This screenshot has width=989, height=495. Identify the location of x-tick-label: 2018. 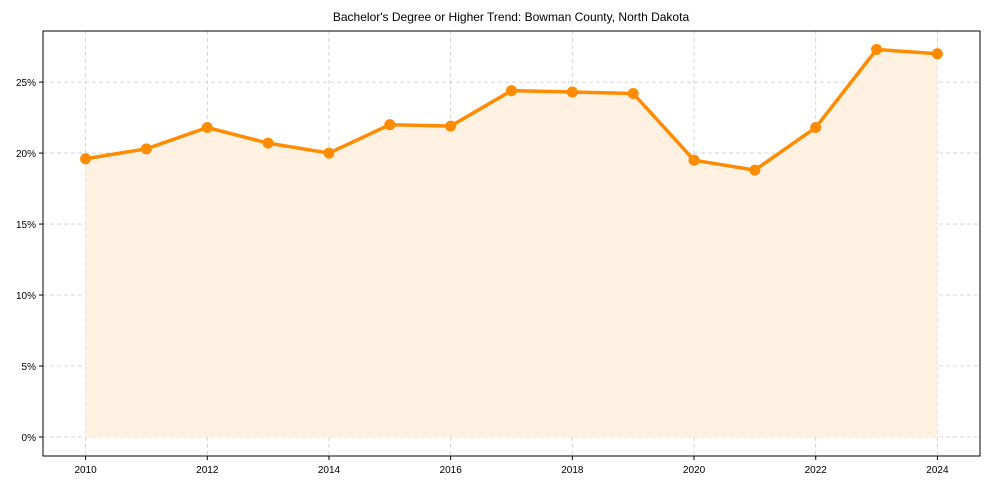
(572, 470).